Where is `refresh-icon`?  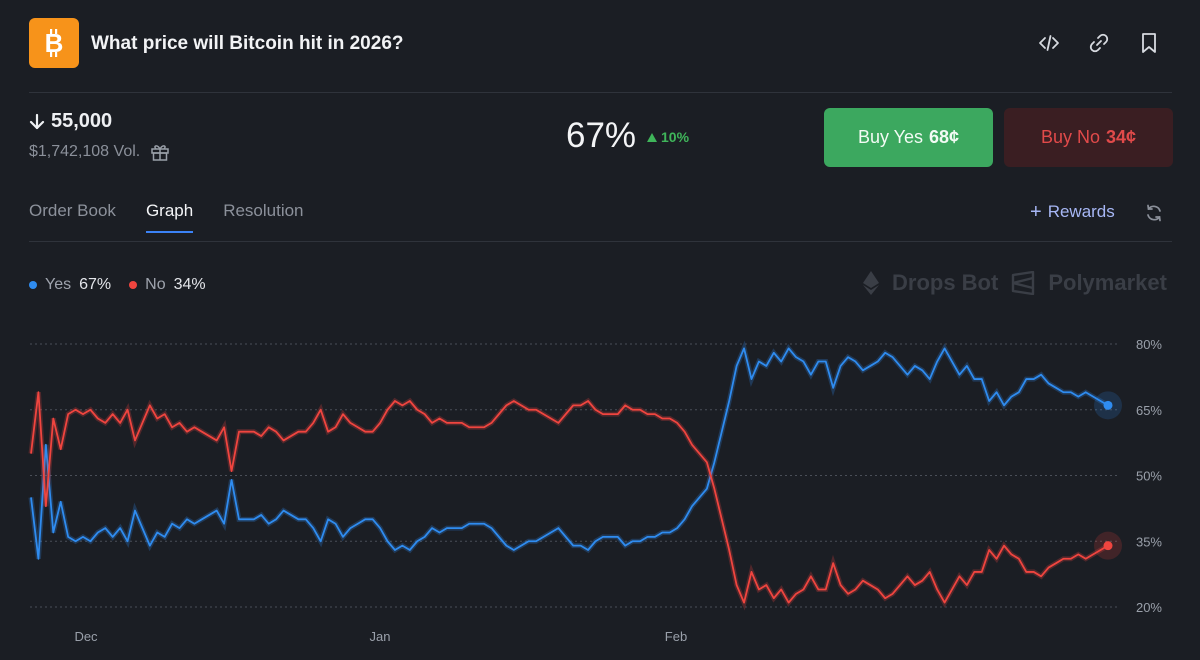
refresh-icon is located at coordinates (1154, 213).